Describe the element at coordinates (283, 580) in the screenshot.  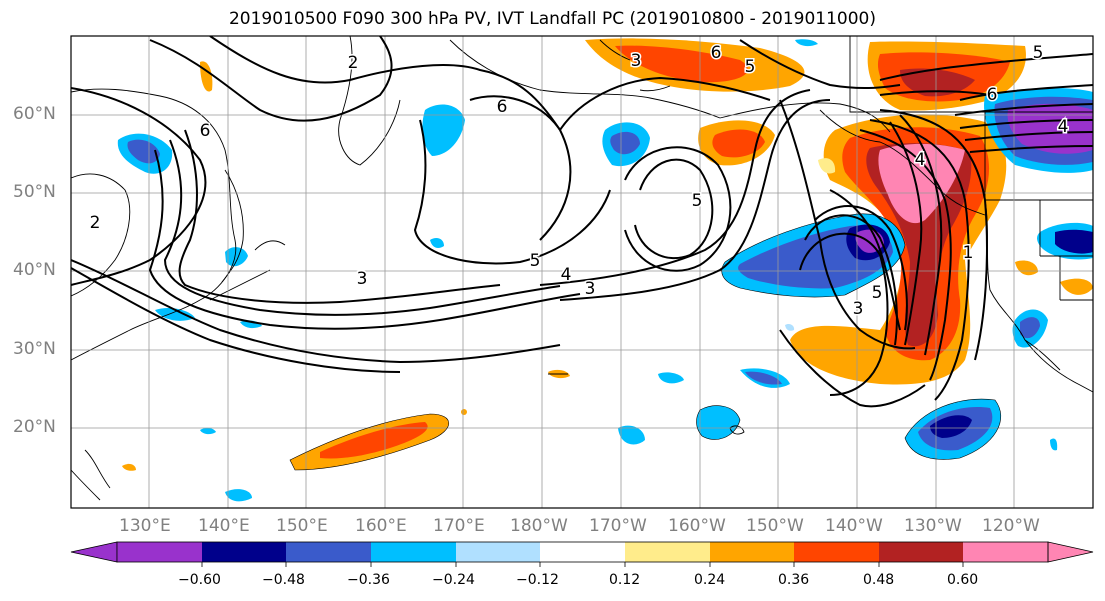
I see `colorbar-tick-label: −0.48` at that location.